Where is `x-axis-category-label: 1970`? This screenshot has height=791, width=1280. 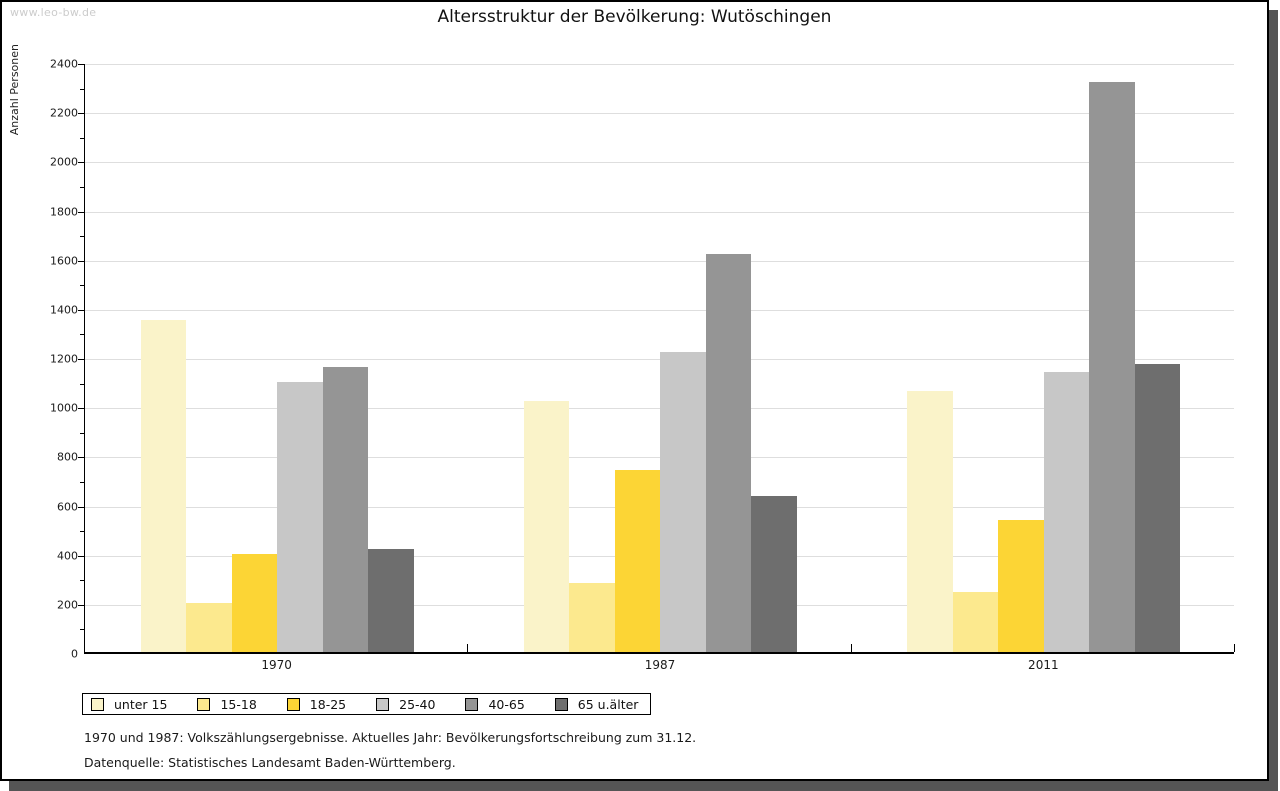 x-axis-category-label: 1970 is located at coordinates (276, 665).